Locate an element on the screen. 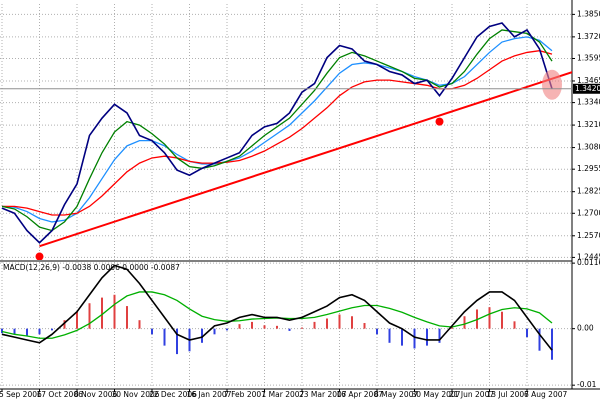 Image resolution: width=600 pixels, height=400 pixels. y-tick-label: 1.2570 is located at coordinates (588, 235).